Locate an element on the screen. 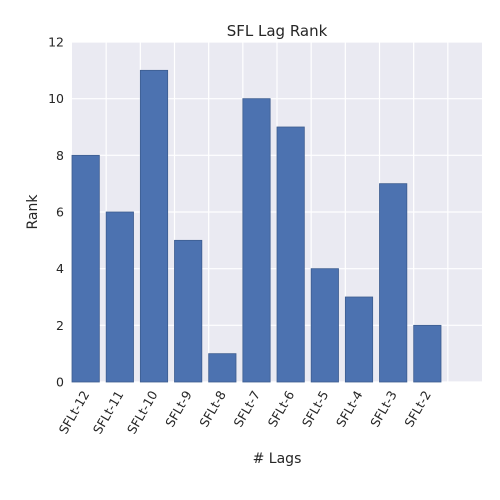 This screenshot has width=500, height=500. y-tick-label: 8 is located at coordinates (60, 155).